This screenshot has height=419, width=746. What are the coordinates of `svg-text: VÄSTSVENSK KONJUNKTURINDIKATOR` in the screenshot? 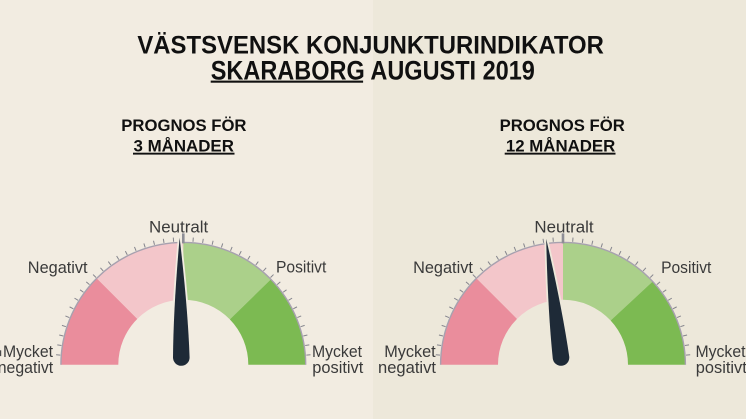 It's located at (370, 45).